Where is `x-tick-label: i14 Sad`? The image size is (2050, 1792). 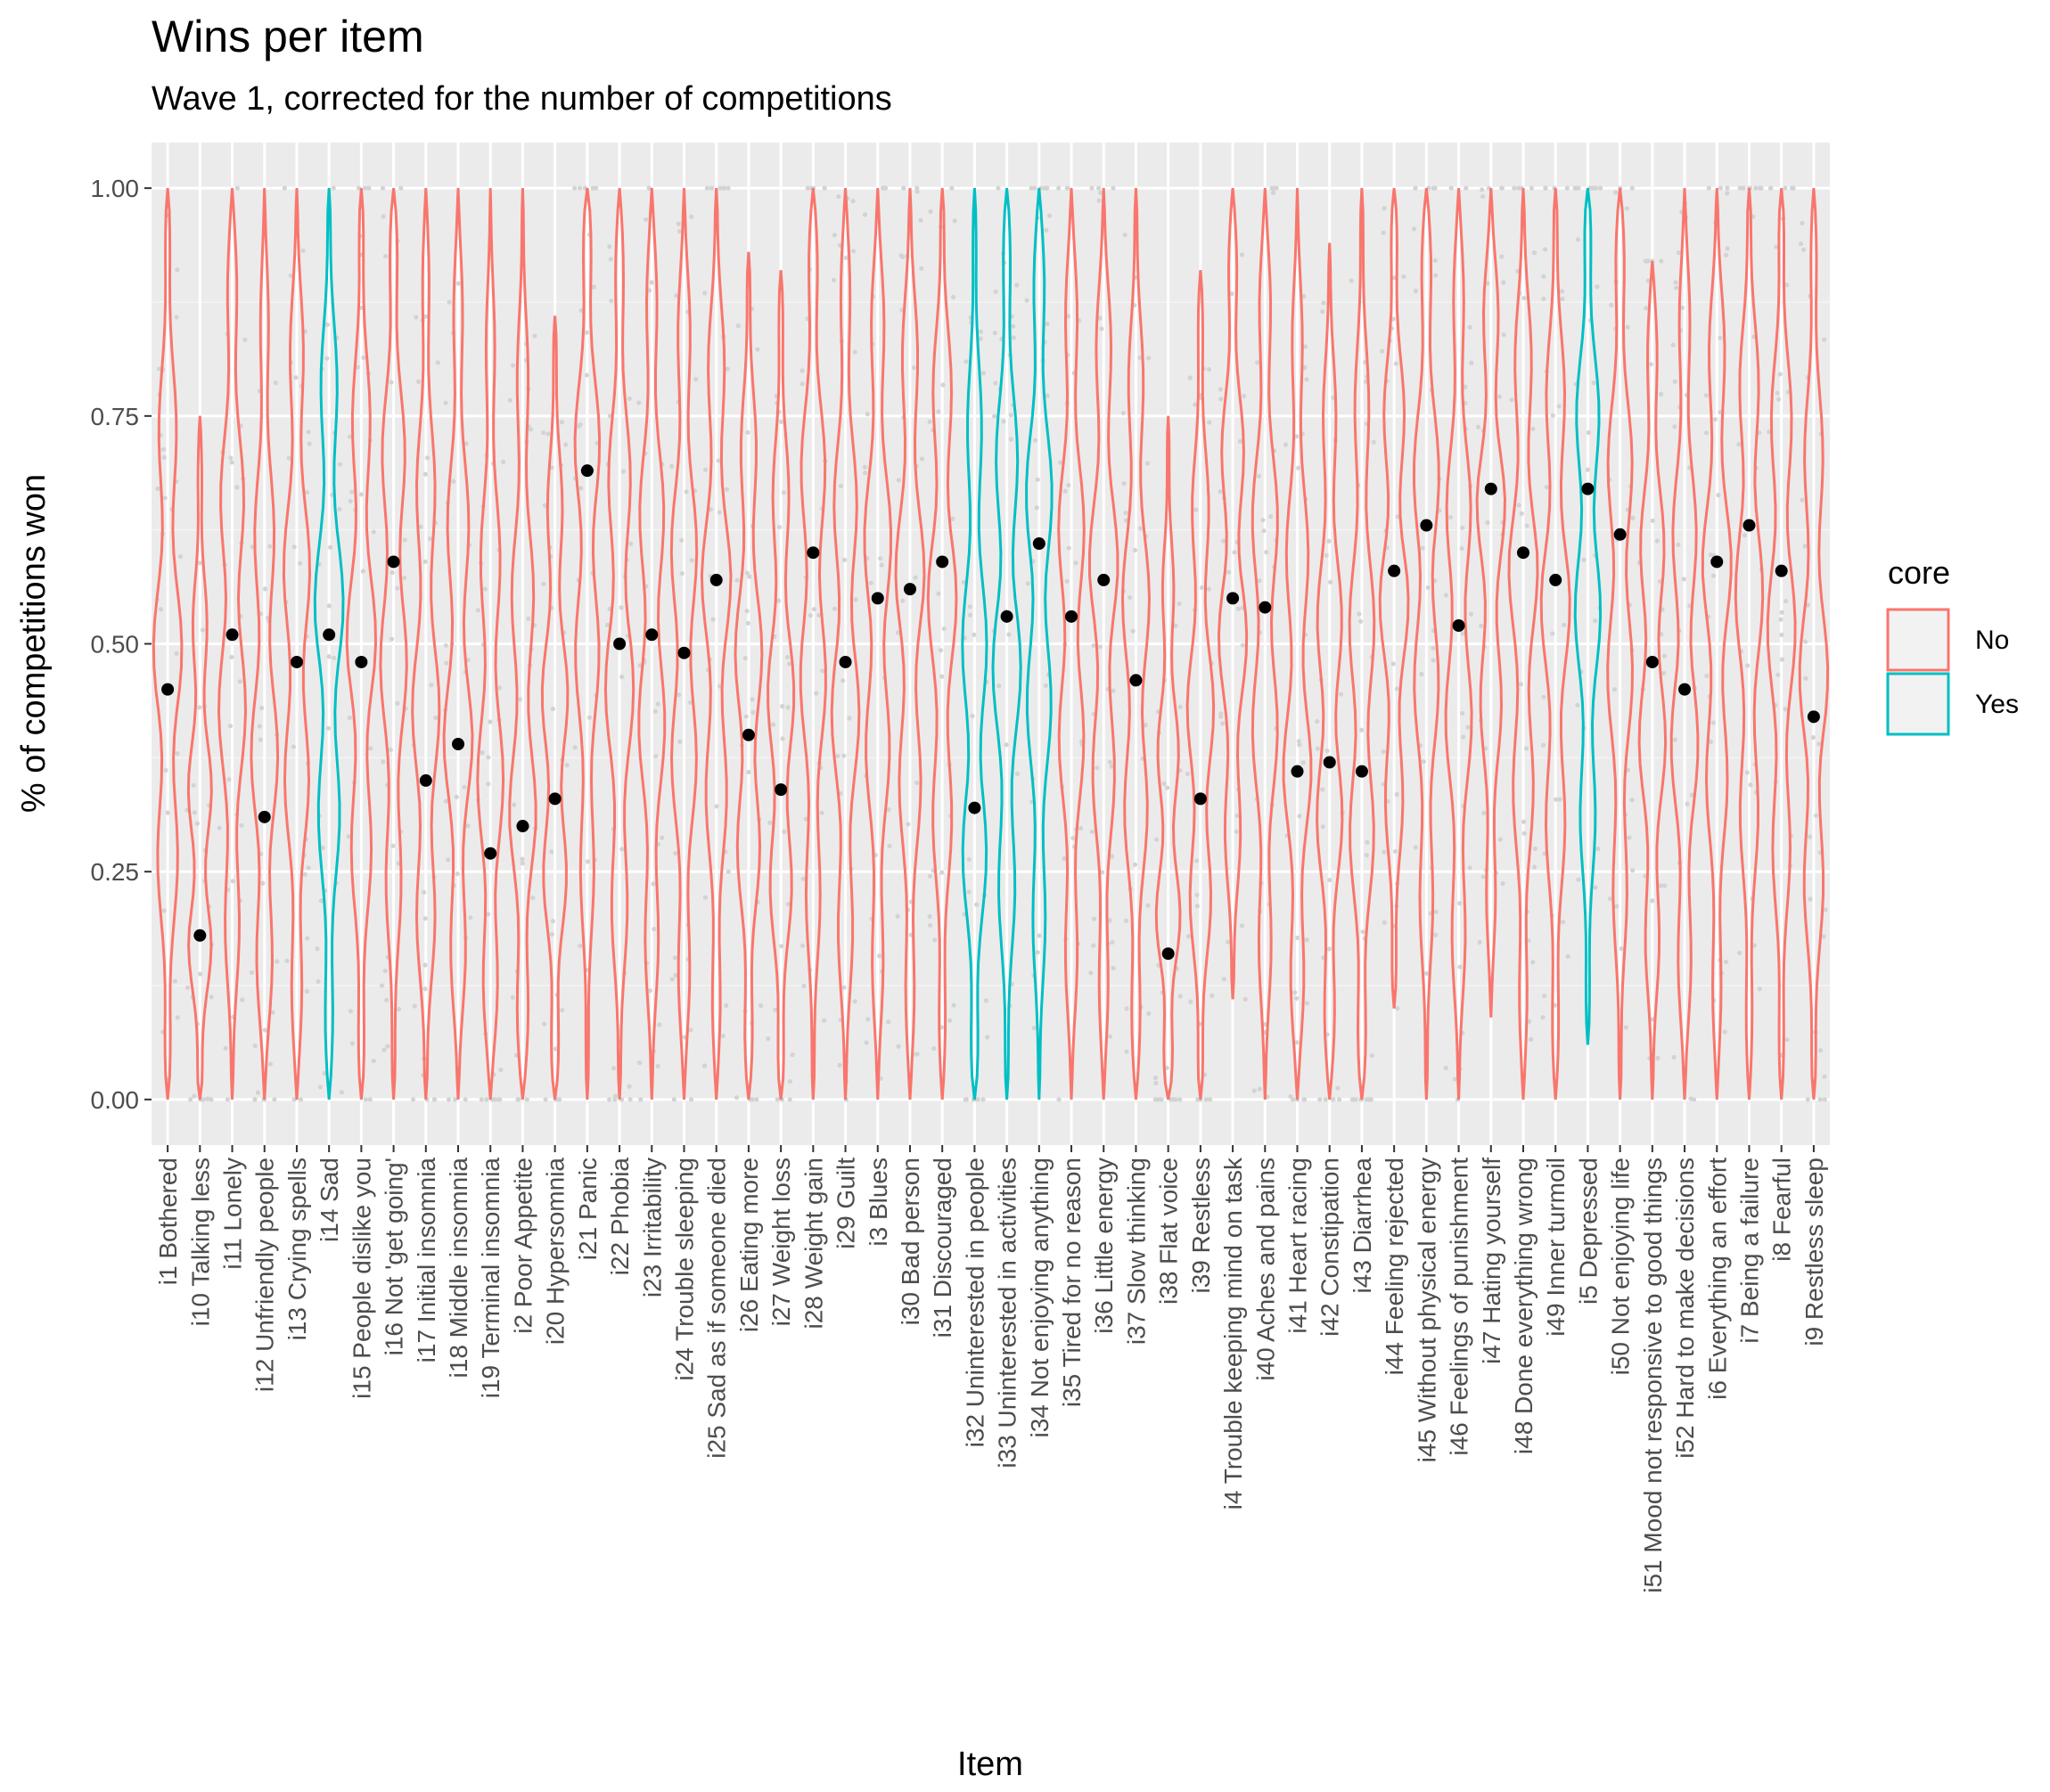
x-tick-label: i14 Sad is located at coordinates (330, 1200).